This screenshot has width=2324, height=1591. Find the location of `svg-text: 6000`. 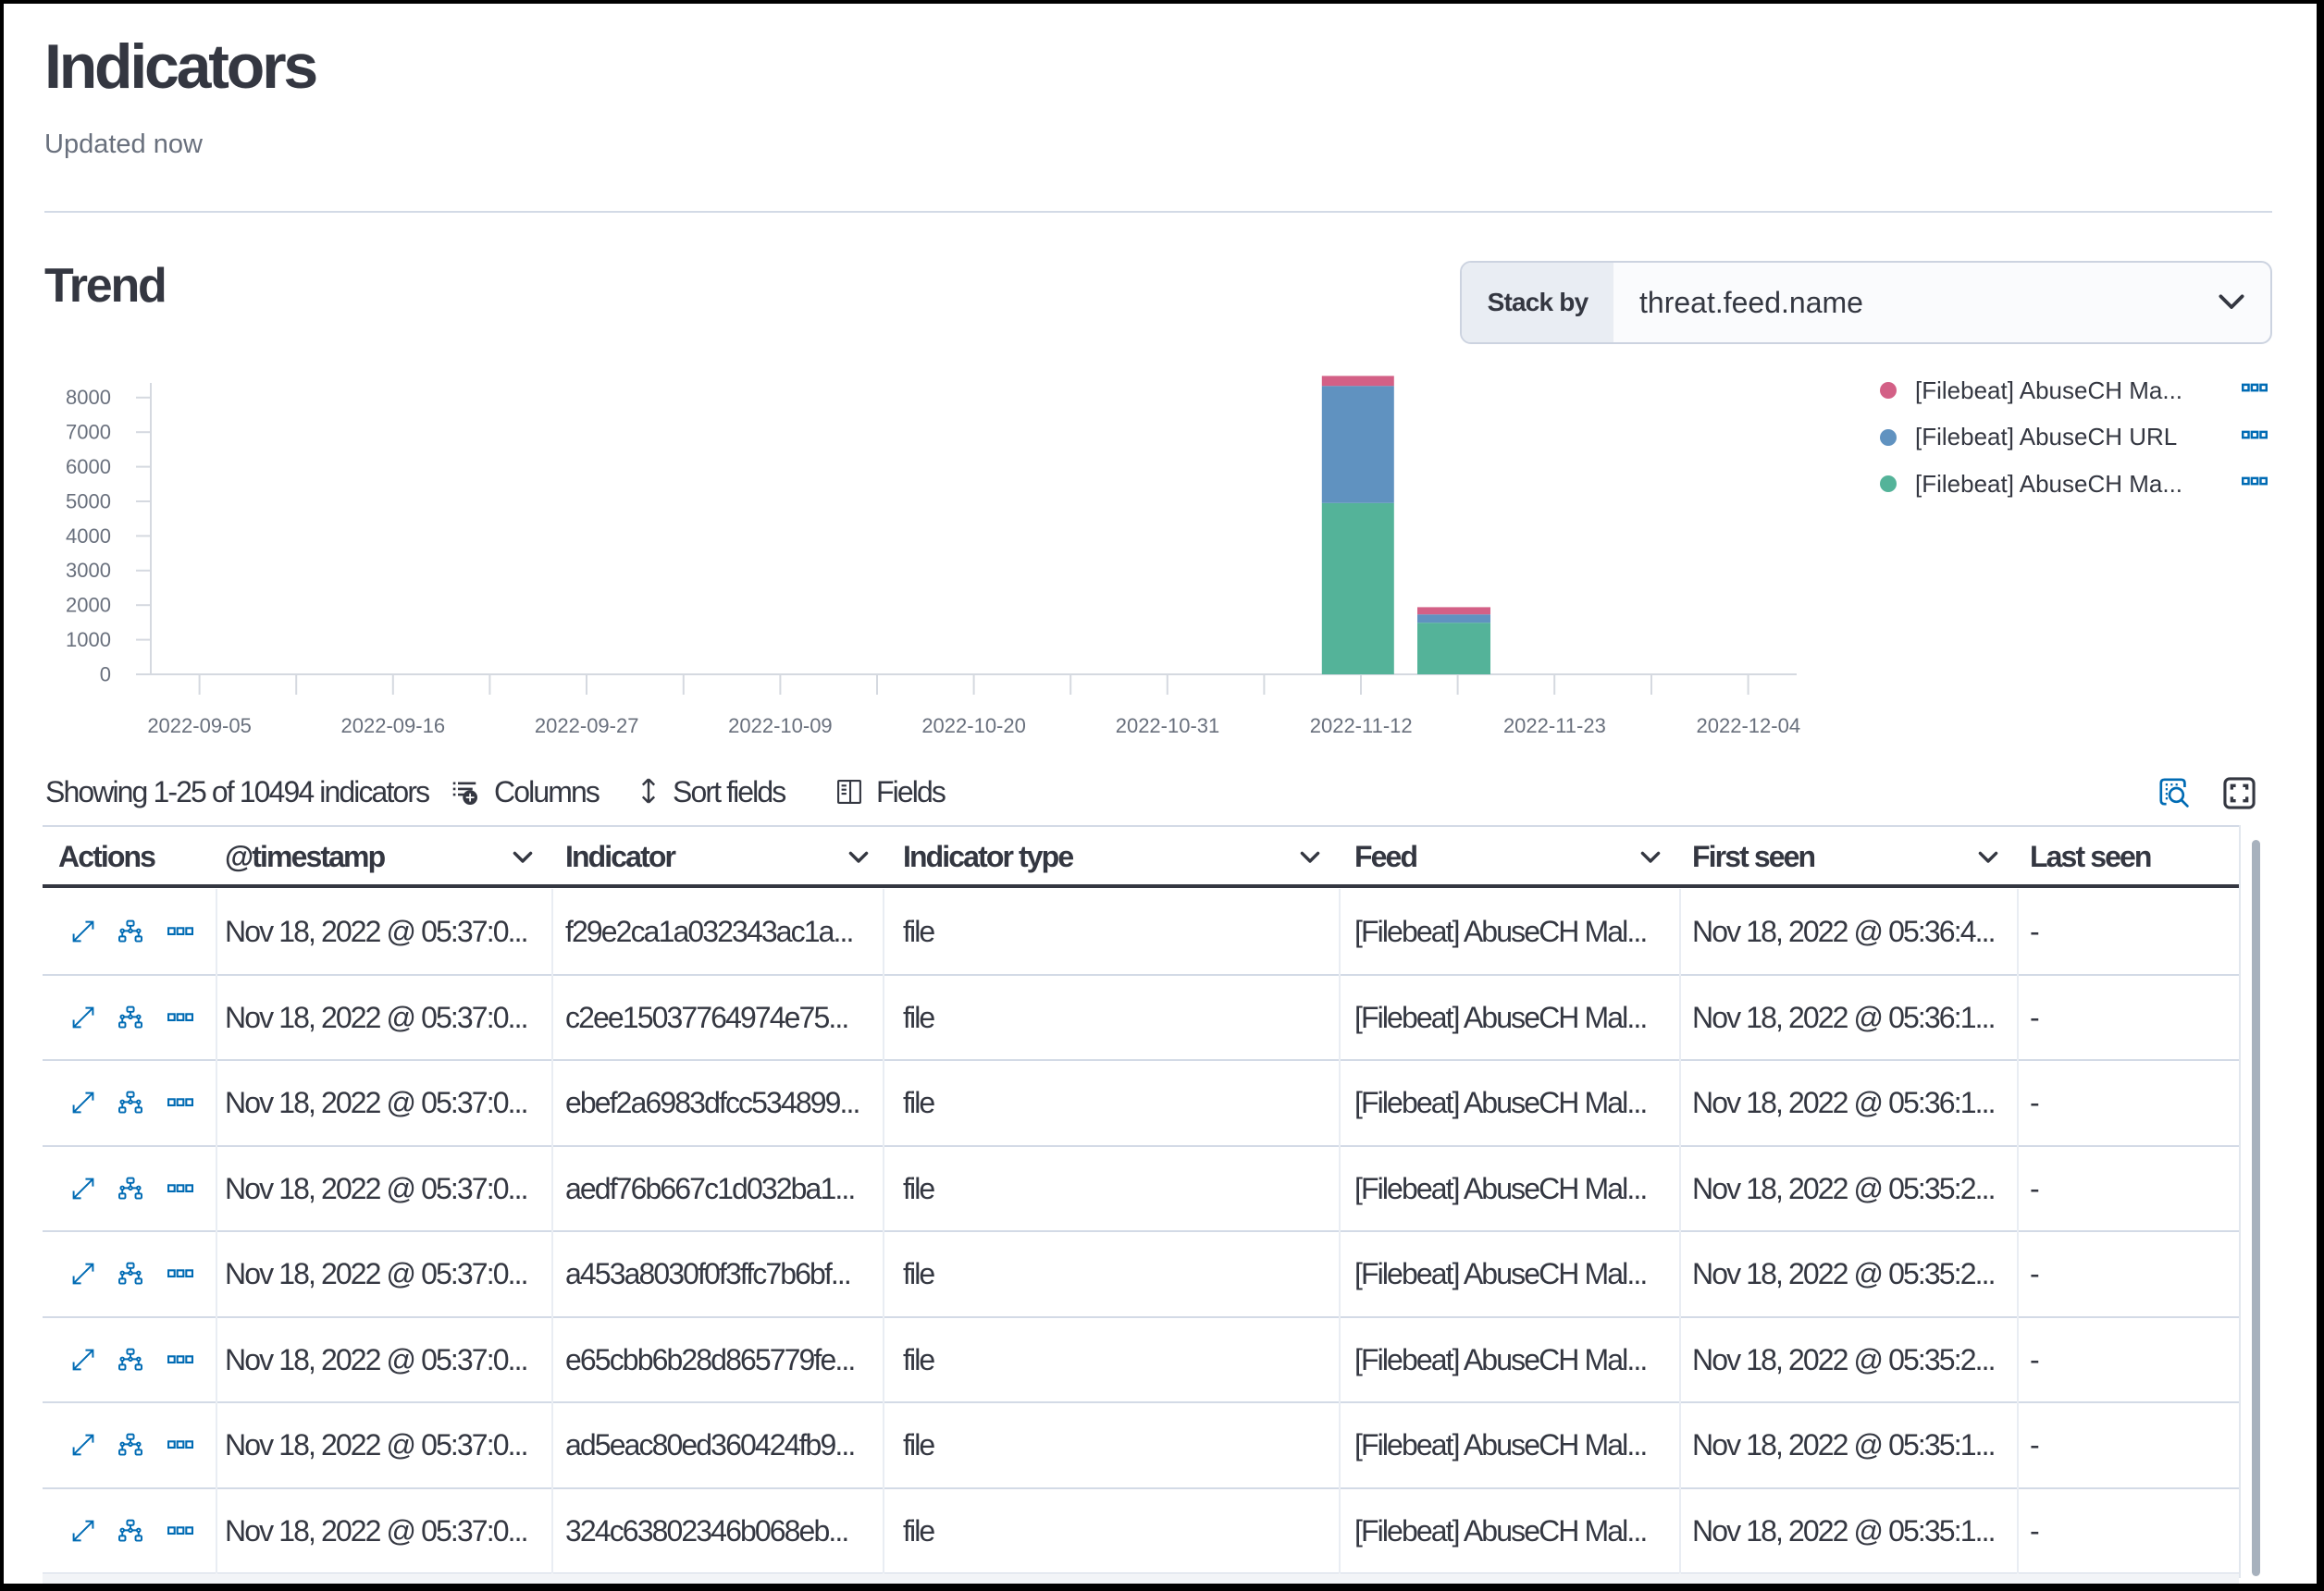

svg-text: 6000 is located at coordinates (88, 467).